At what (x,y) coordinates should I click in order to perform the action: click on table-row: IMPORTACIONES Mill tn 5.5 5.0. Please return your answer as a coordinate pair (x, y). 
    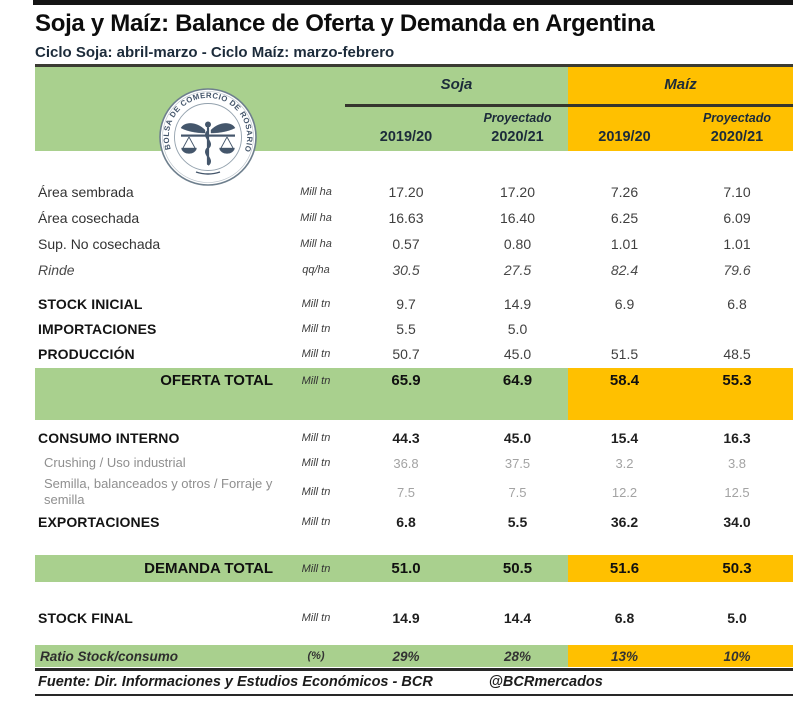
    Looking at the image, I should click on (414, 328).